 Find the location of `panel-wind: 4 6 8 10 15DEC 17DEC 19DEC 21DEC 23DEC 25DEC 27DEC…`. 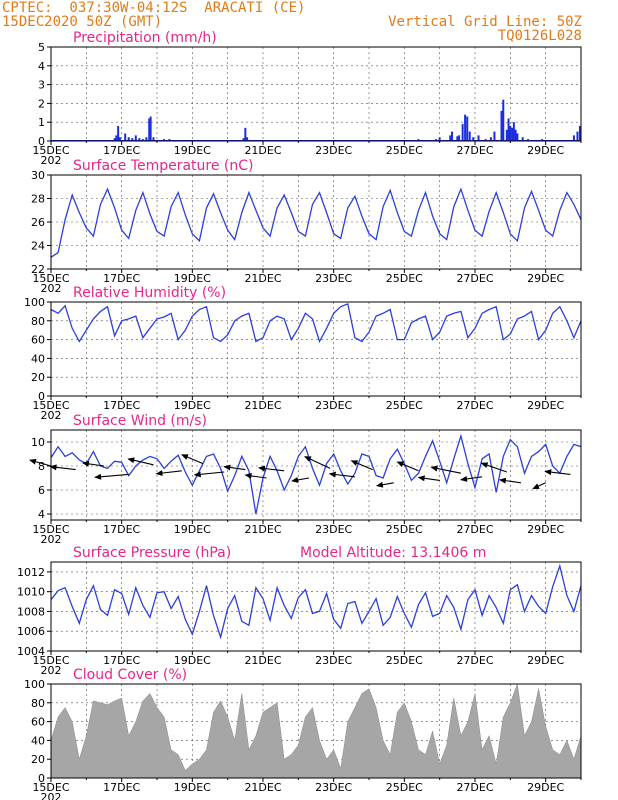

panel-wind: 4 6 8 10 15DEC 17DEC 19DEC 21DEC 23DEC 25DEC 27DEC… is located at coordinates (305, 479).